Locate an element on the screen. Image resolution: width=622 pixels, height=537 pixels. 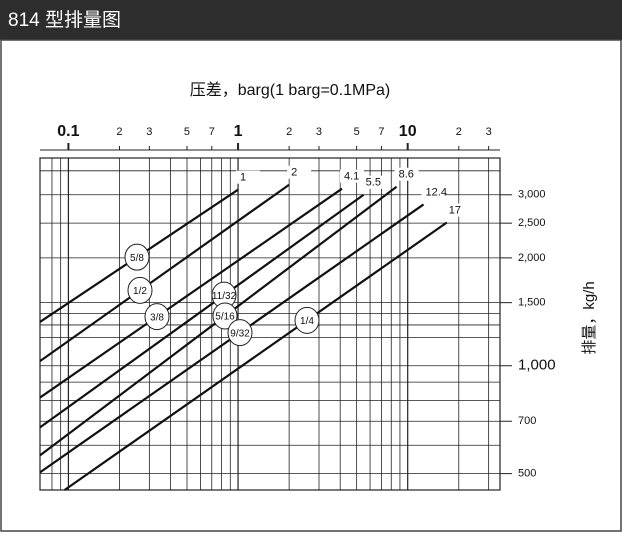
y-tick-label: 2,500 is located at coordinates (532, 223).